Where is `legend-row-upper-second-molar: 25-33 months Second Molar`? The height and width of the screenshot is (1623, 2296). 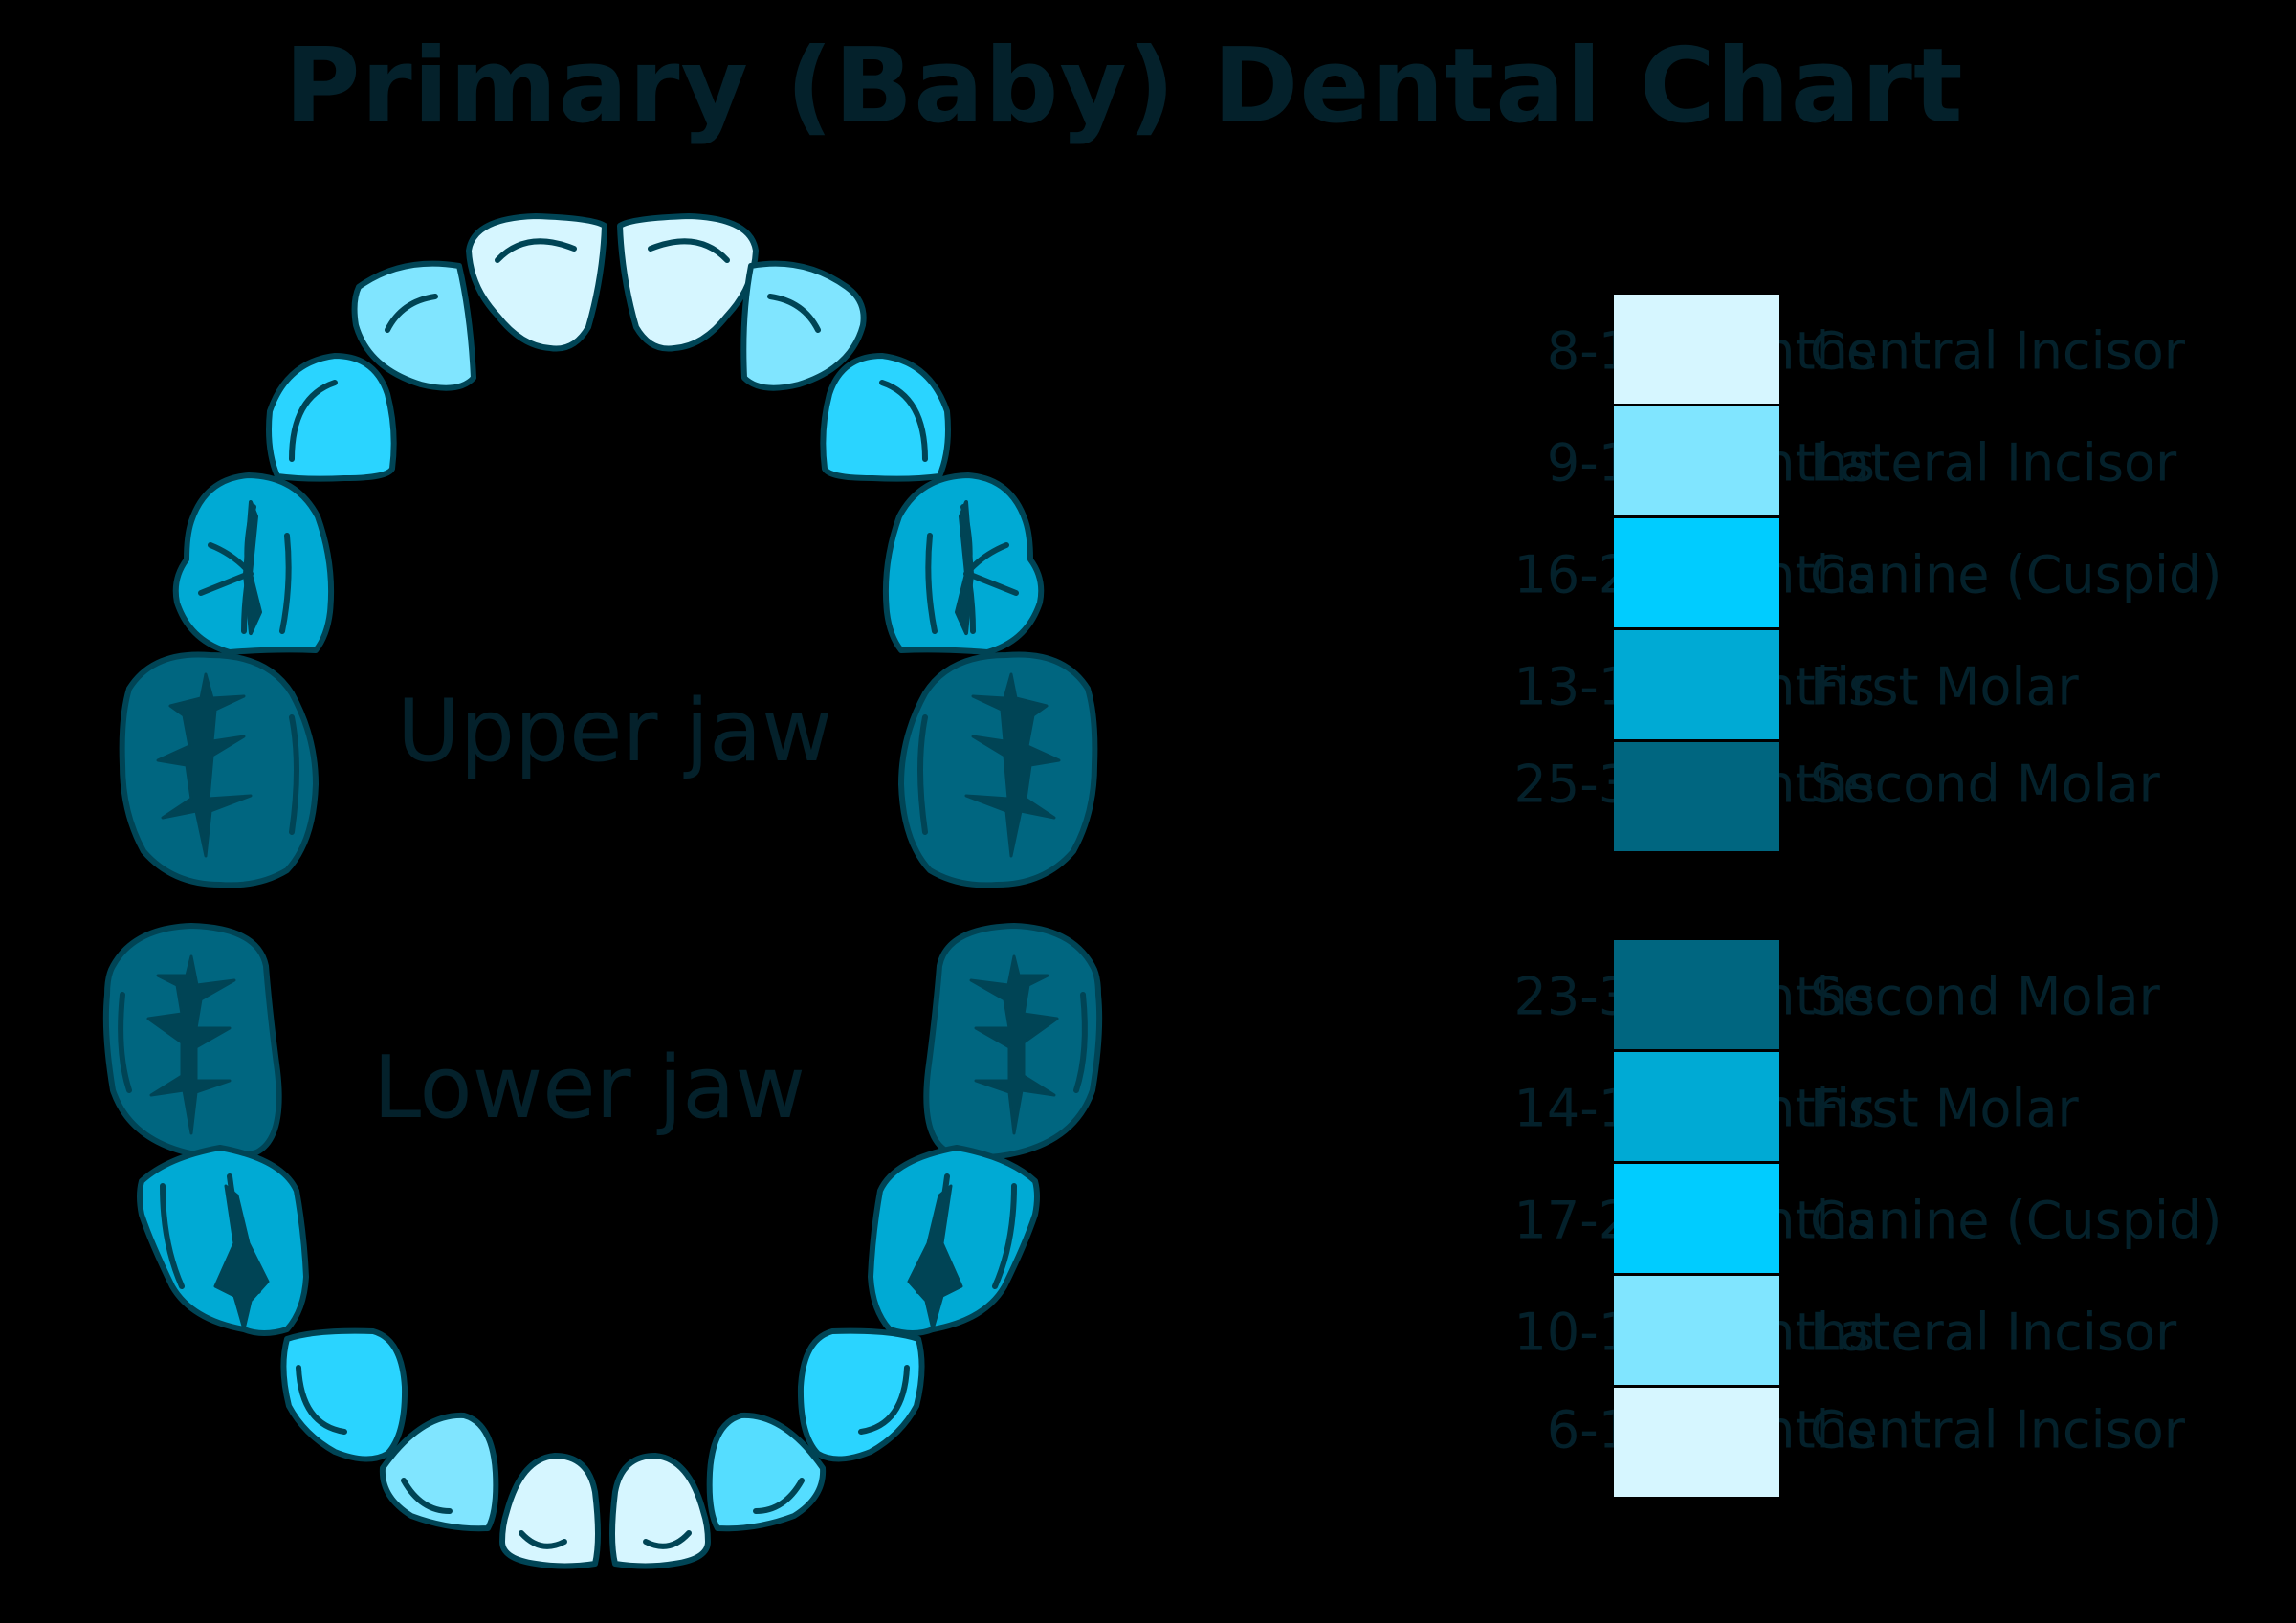 legend-row-upper-second-molar: 25-33 months Second Molar is located at coordinates (1761, 798).